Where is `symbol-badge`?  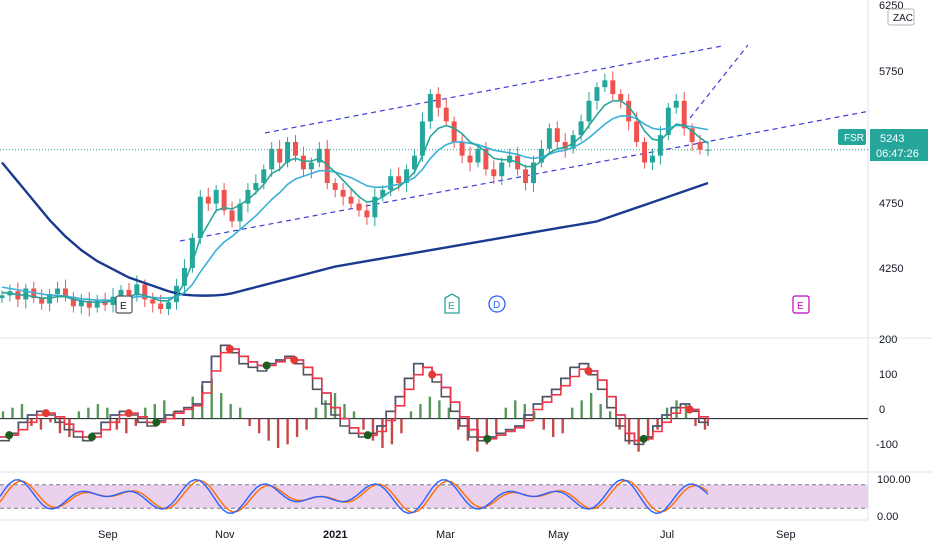
symbol-badge is located at coordinates (852, 137).